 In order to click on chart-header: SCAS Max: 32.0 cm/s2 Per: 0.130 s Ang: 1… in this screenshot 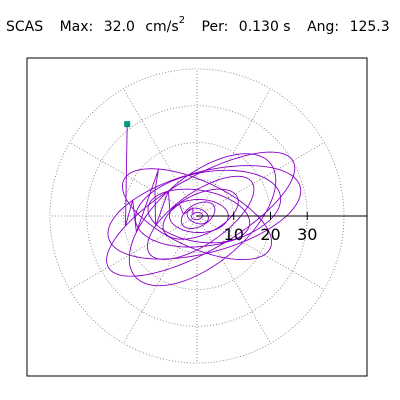, I will do `click(198, 25)`.